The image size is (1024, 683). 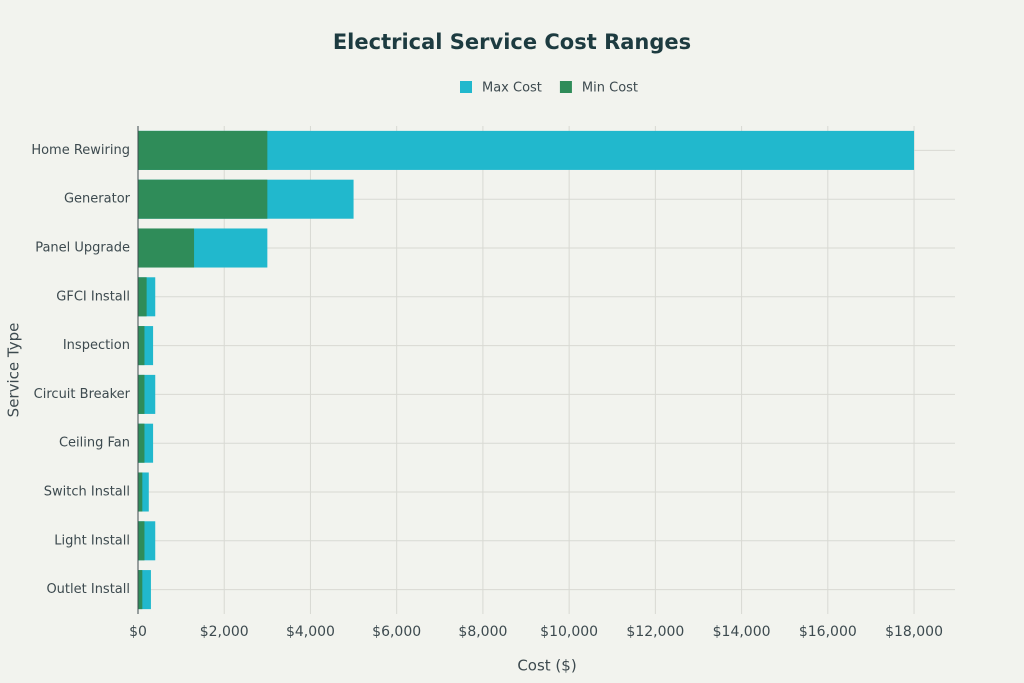 I want to click on y-tick-label: Switch Install, so click(x=87, y=492).